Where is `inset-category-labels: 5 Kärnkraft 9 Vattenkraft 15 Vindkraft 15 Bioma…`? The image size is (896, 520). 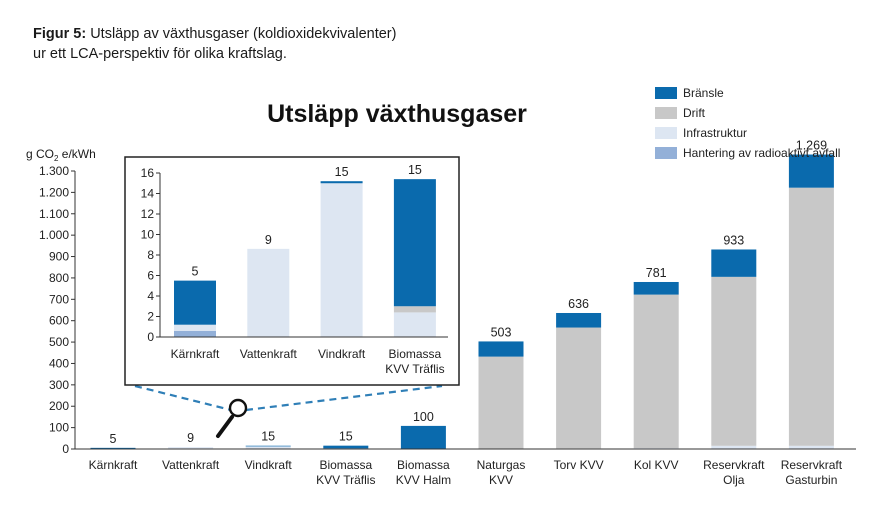 inset-category-labels: 5 Kärnkraft 9 Vattenkraft 15 Vindkraft 15 Bioma… is located at coordinates (308, 269).